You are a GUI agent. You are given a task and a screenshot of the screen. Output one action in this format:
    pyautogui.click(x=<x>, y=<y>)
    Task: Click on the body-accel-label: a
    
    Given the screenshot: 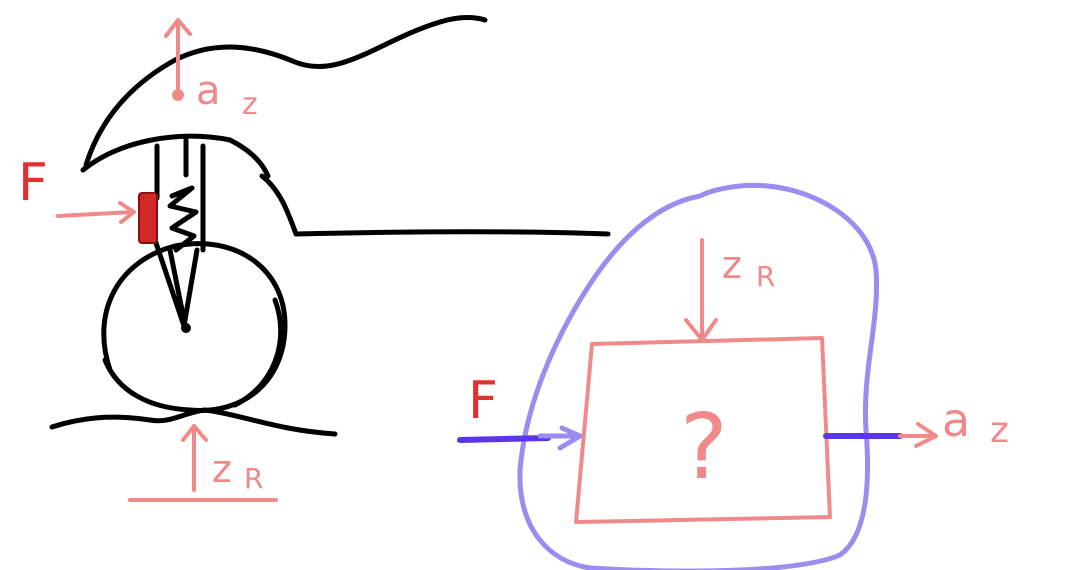 What is the action you would take?
    pyautogui.click(x=208, y=91)
    